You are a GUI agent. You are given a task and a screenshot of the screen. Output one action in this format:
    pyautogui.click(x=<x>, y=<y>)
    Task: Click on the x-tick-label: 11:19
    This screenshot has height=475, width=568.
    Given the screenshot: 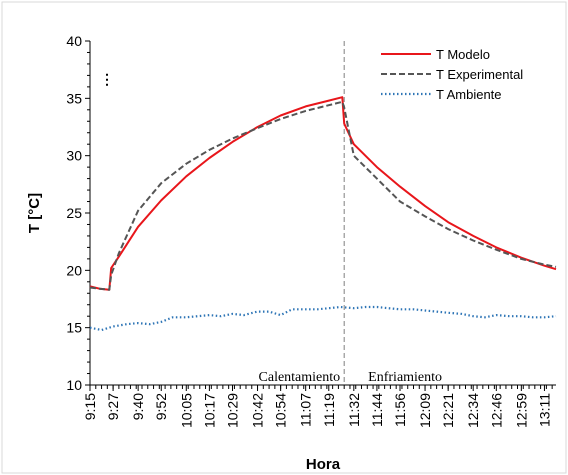 What is the action you would take?
    pyautogui.click(x=329, y=410)
    